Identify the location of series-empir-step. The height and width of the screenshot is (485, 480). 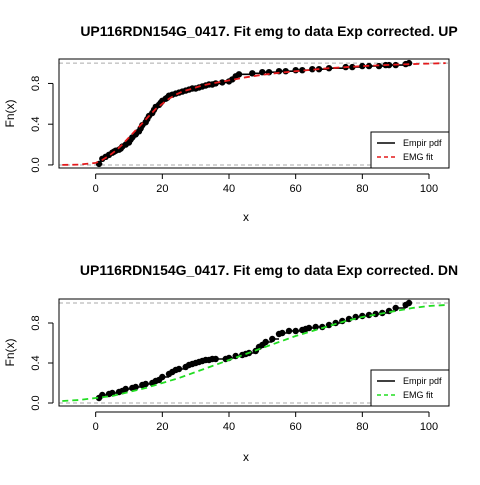
(255, 113).